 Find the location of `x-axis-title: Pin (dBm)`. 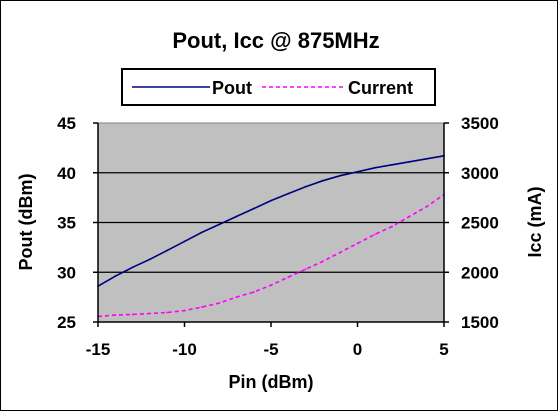

x-axis-title: Pin (dBm) is located at coordinates (271, 382).